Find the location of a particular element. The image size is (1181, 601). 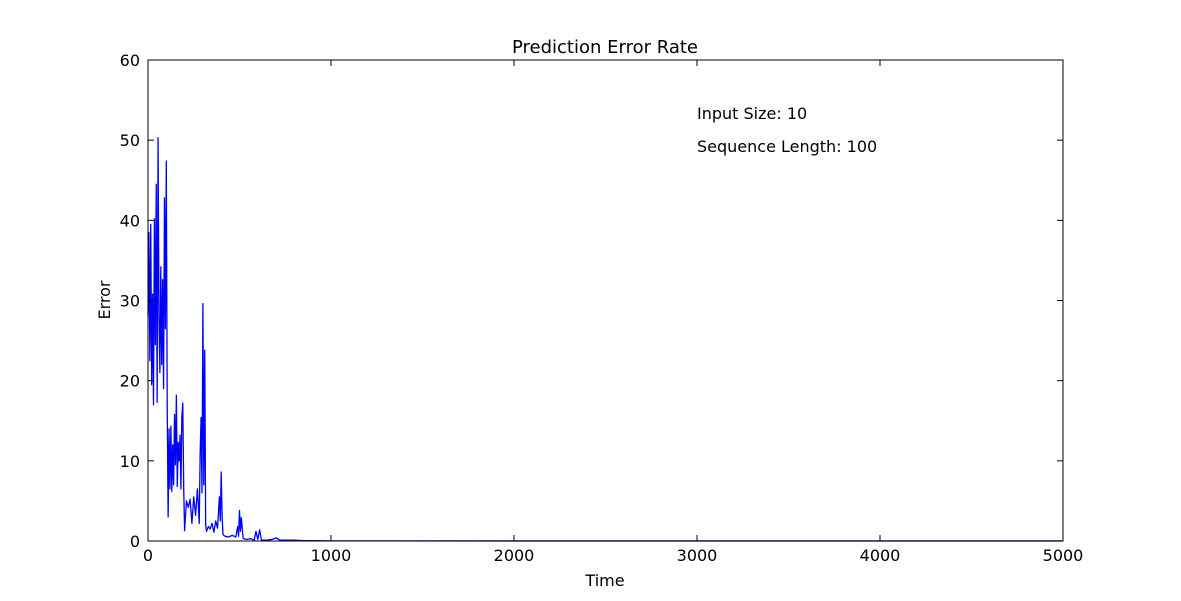

x-axis-label: Time is located at coordinates (604, 580).